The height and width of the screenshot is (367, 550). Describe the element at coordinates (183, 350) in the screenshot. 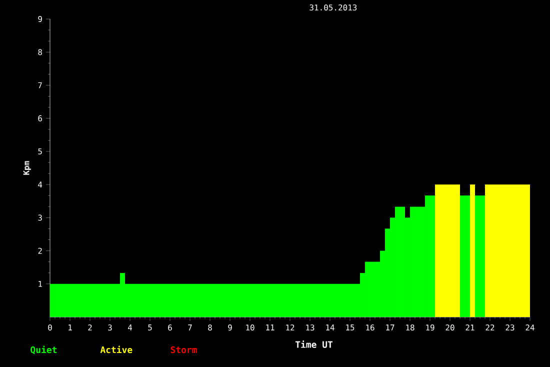

I see `text: Storm` at that location.